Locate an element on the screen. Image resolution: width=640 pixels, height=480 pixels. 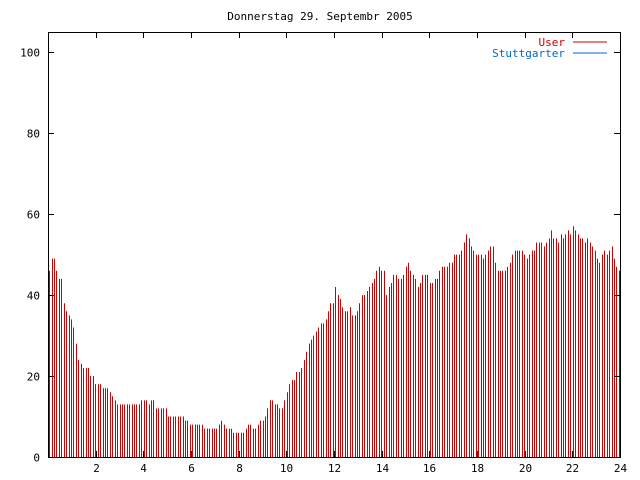
y-tick-label: 40 is located at coordinates (33, 296).